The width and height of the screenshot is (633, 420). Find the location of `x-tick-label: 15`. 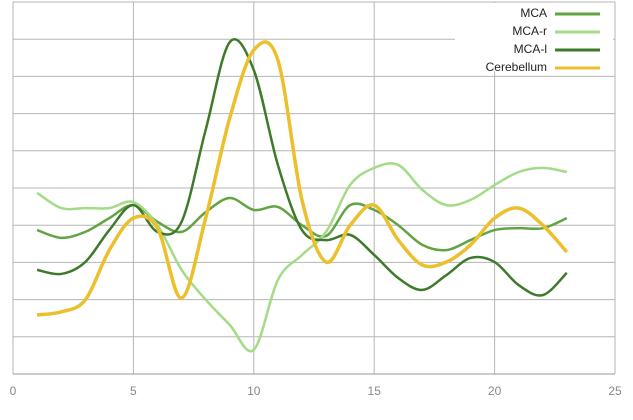

x-tick-label: 15 is located at coordinates (375, 391).